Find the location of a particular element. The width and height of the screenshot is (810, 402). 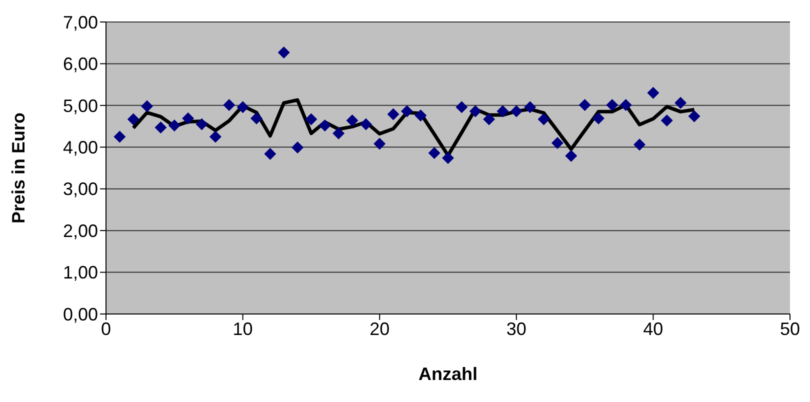

x-tick-label: 20 is located at coordinates (380, 328).